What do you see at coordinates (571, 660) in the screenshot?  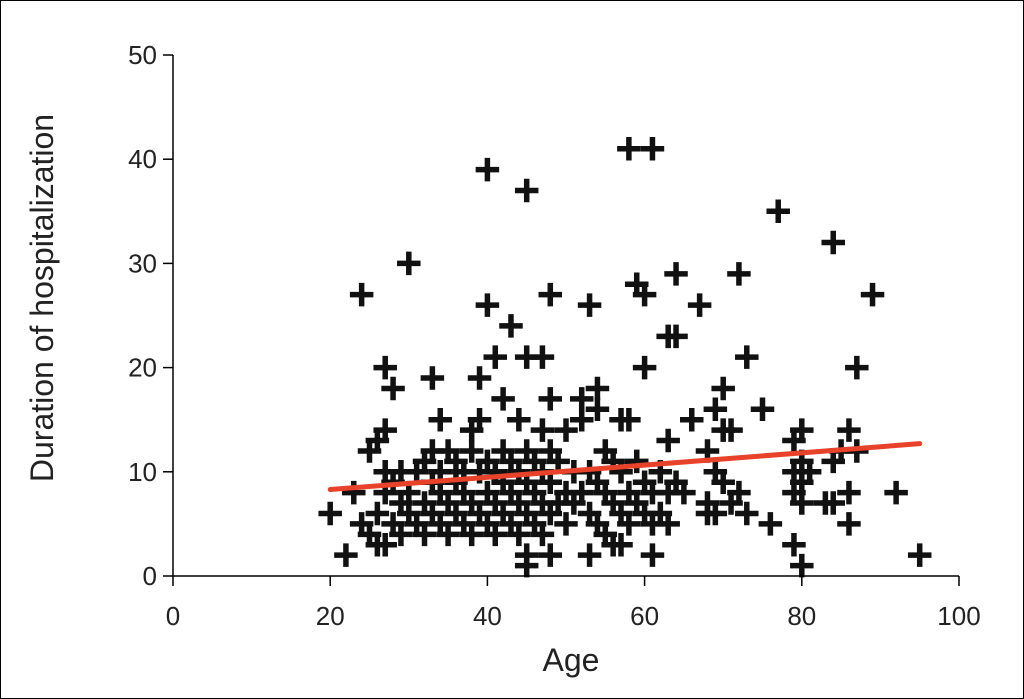 I see `x-axis-title: Age` at bounding box center [571, 660].